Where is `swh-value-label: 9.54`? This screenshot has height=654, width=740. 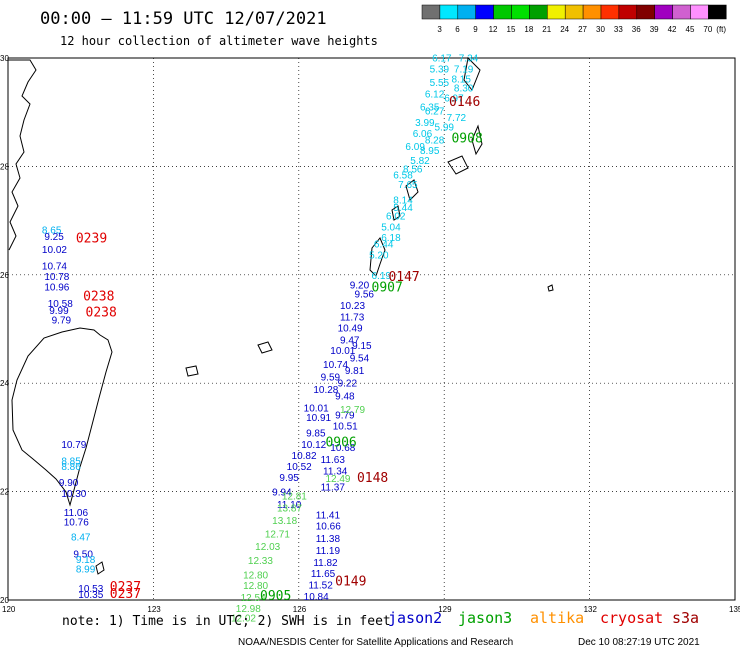 swh-value-label: 9.54 is located at coordinates (360, 359).